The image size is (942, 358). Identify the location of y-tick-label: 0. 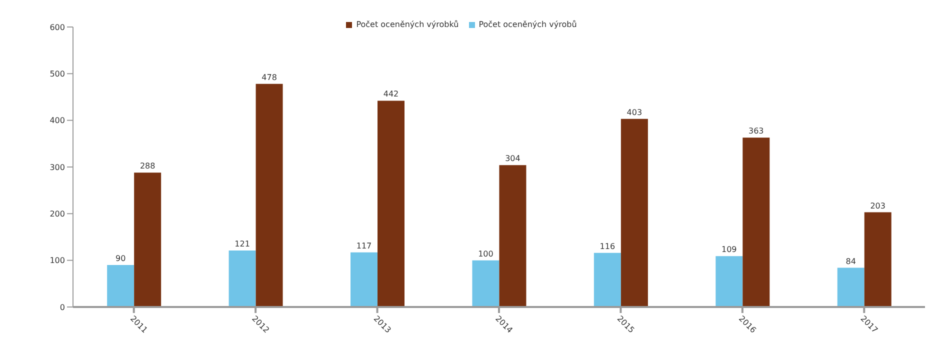
(62, 307).